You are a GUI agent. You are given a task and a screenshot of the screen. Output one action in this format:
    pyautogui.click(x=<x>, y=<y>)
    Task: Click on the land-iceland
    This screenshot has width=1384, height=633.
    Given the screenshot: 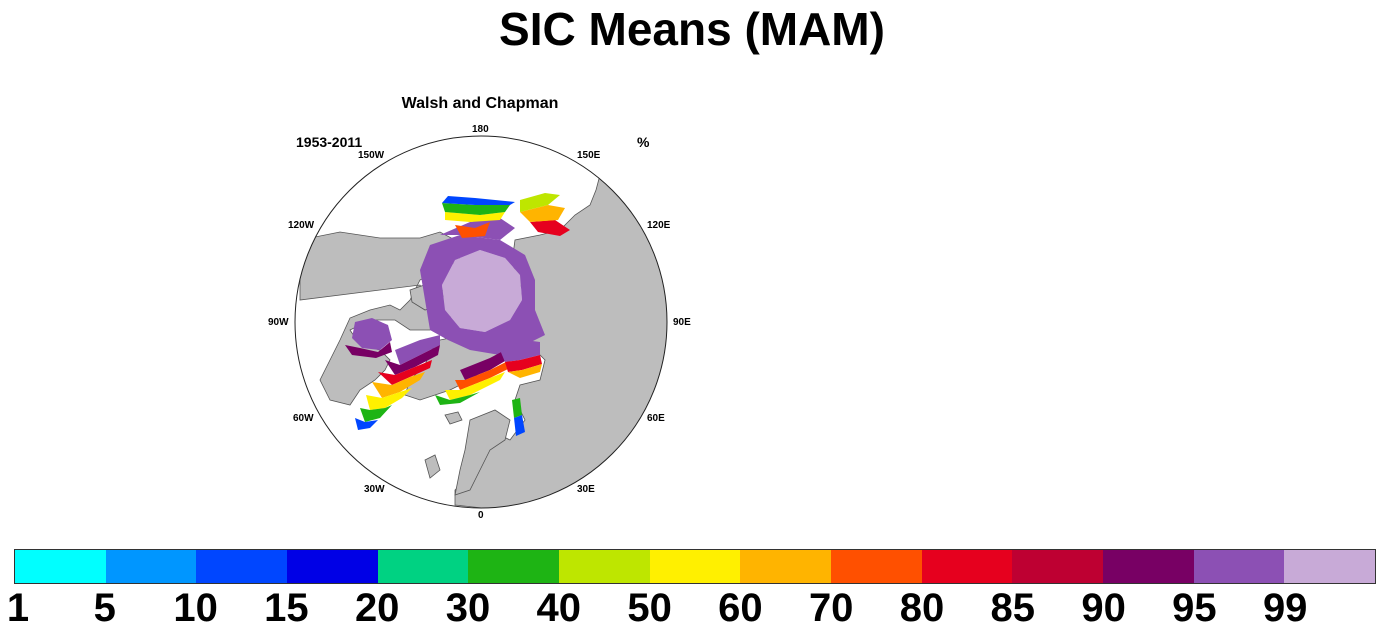 What is the action you would take?
    pyautogui.click(x=453, y=418)
    